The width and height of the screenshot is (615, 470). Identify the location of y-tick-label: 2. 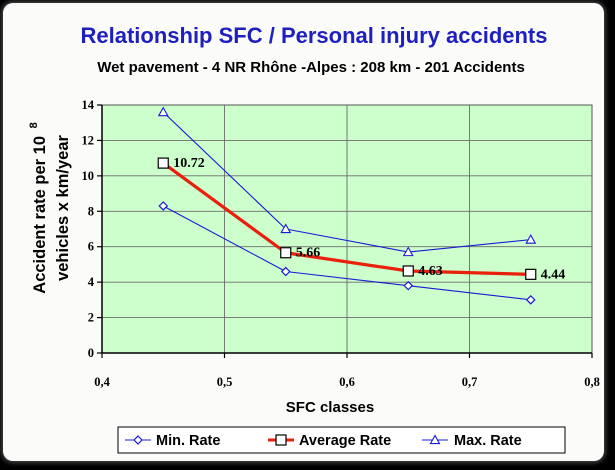
(91, 318).